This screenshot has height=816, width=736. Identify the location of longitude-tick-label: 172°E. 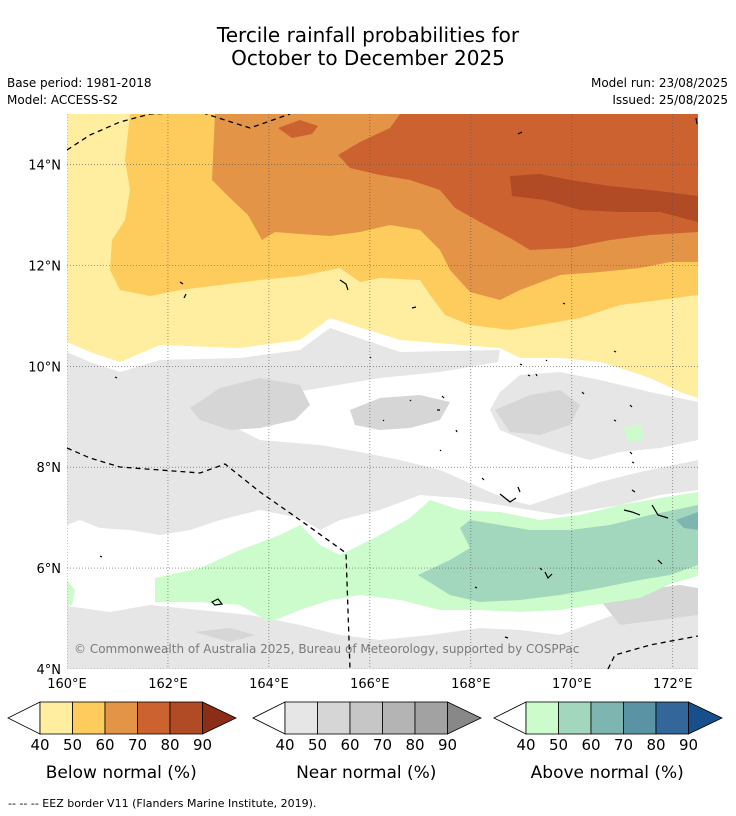
(673, 684).